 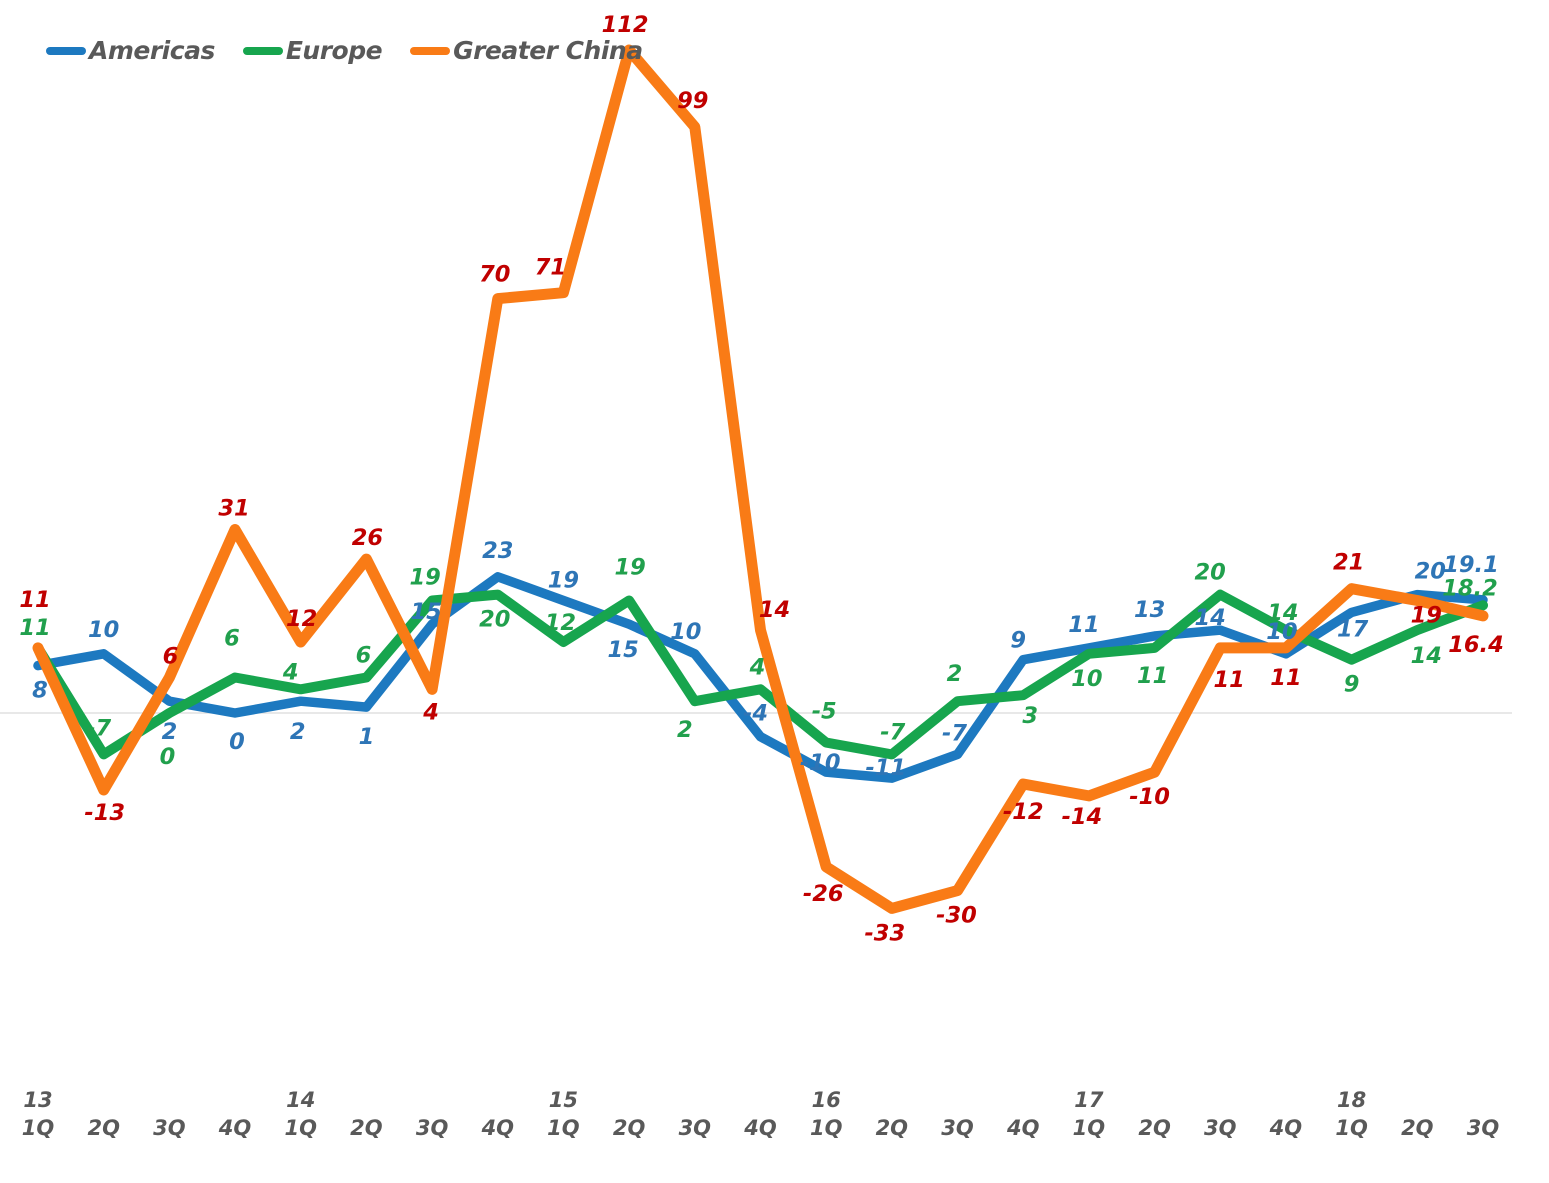 I want to click on x-axis-quarter-label-12: 1Q, so click(x=826, y=1128).